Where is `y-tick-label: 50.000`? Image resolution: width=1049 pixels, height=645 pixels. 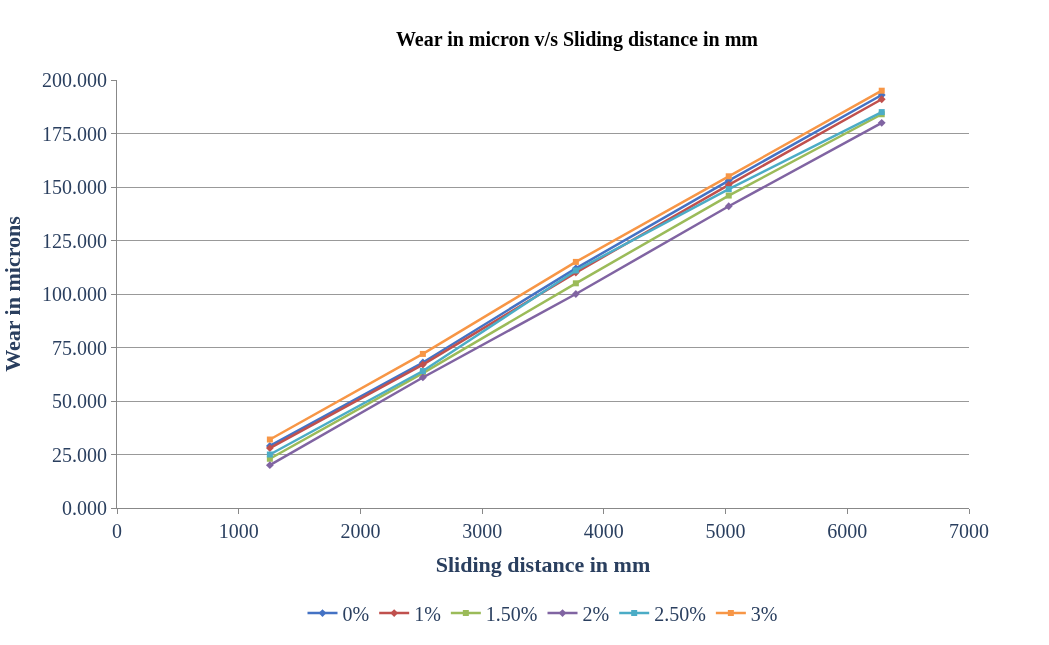
y-tick-label: 50.000 is located at coordinates (79, 401).